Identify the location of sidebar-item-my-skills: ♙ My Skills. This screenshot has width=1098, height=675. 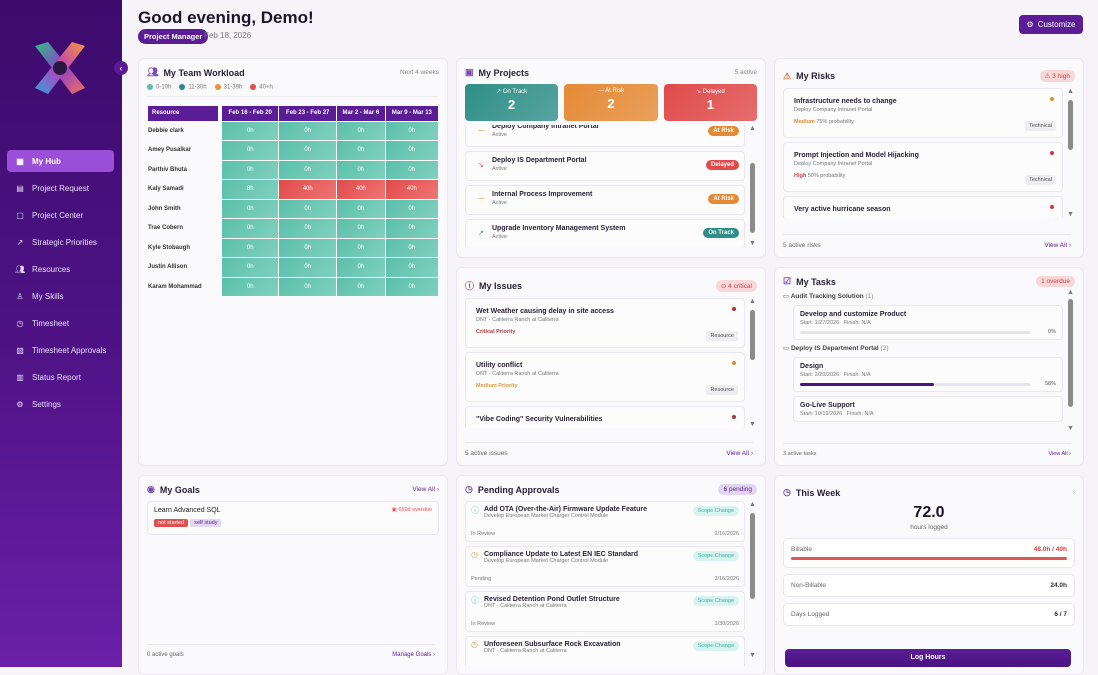
(60, 296).